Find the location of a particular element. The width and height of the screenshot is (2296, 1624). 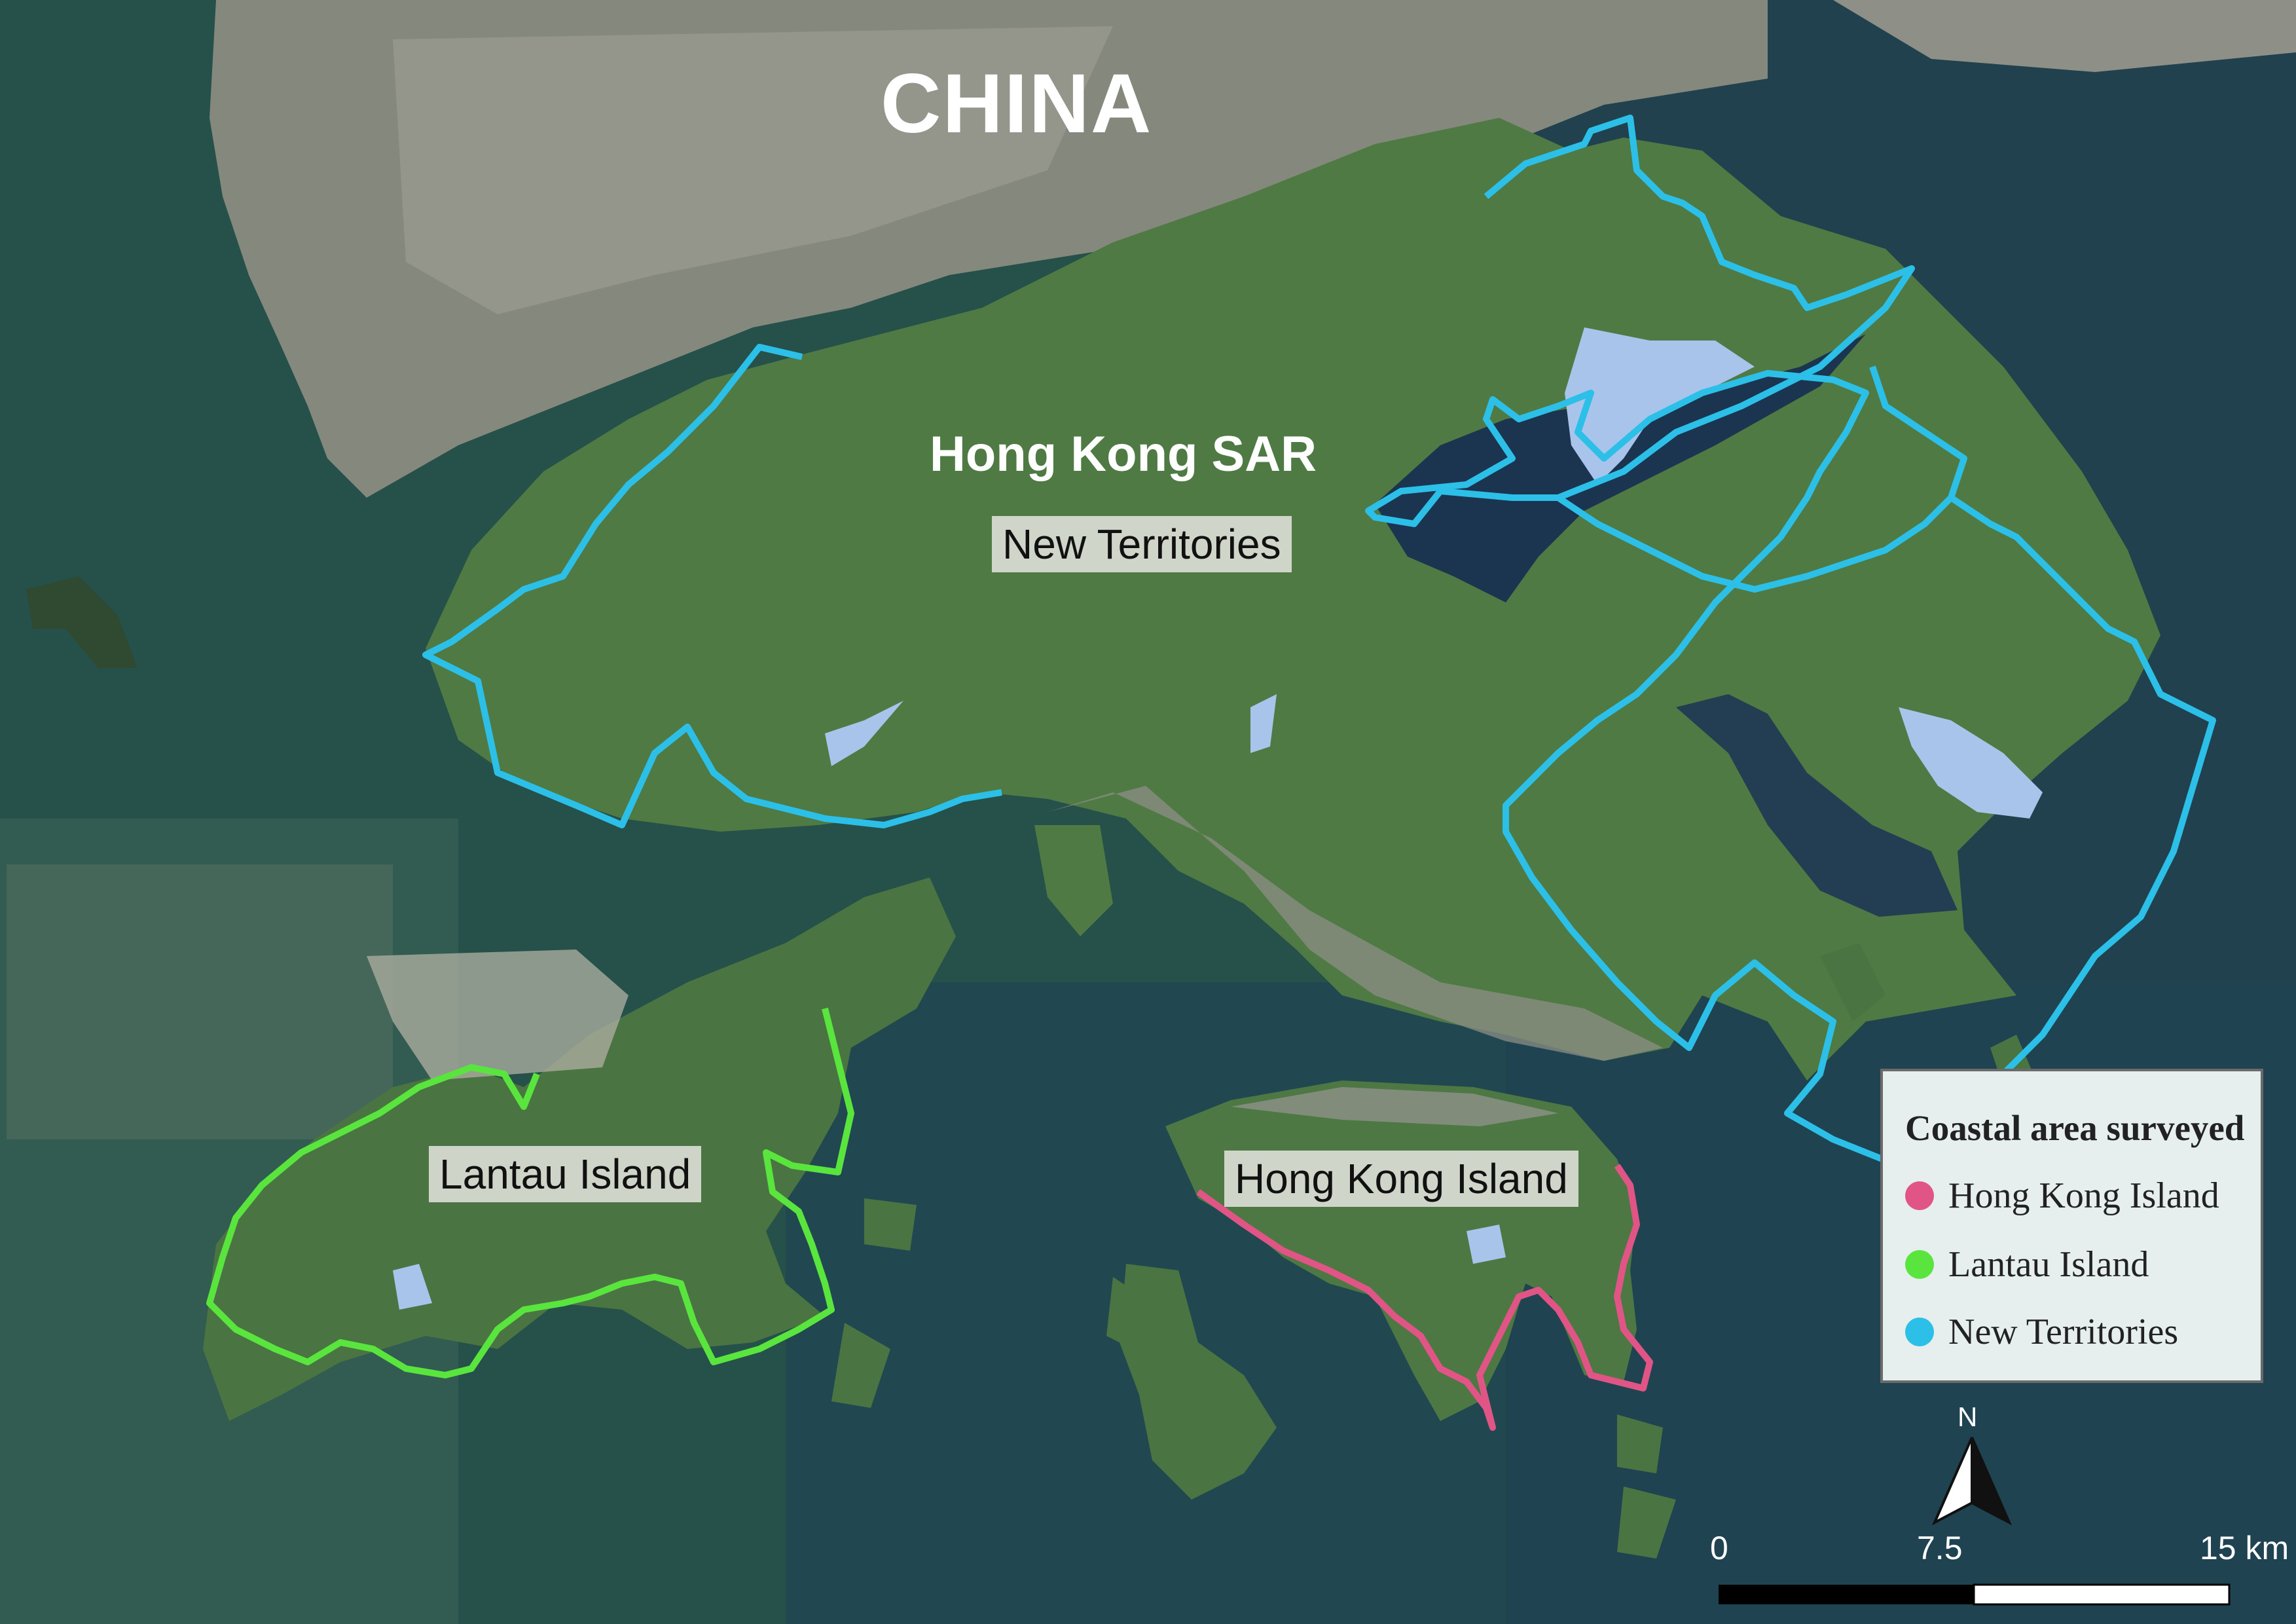

legend-swatch-new-territories is located at coordinates (1919, 1332).